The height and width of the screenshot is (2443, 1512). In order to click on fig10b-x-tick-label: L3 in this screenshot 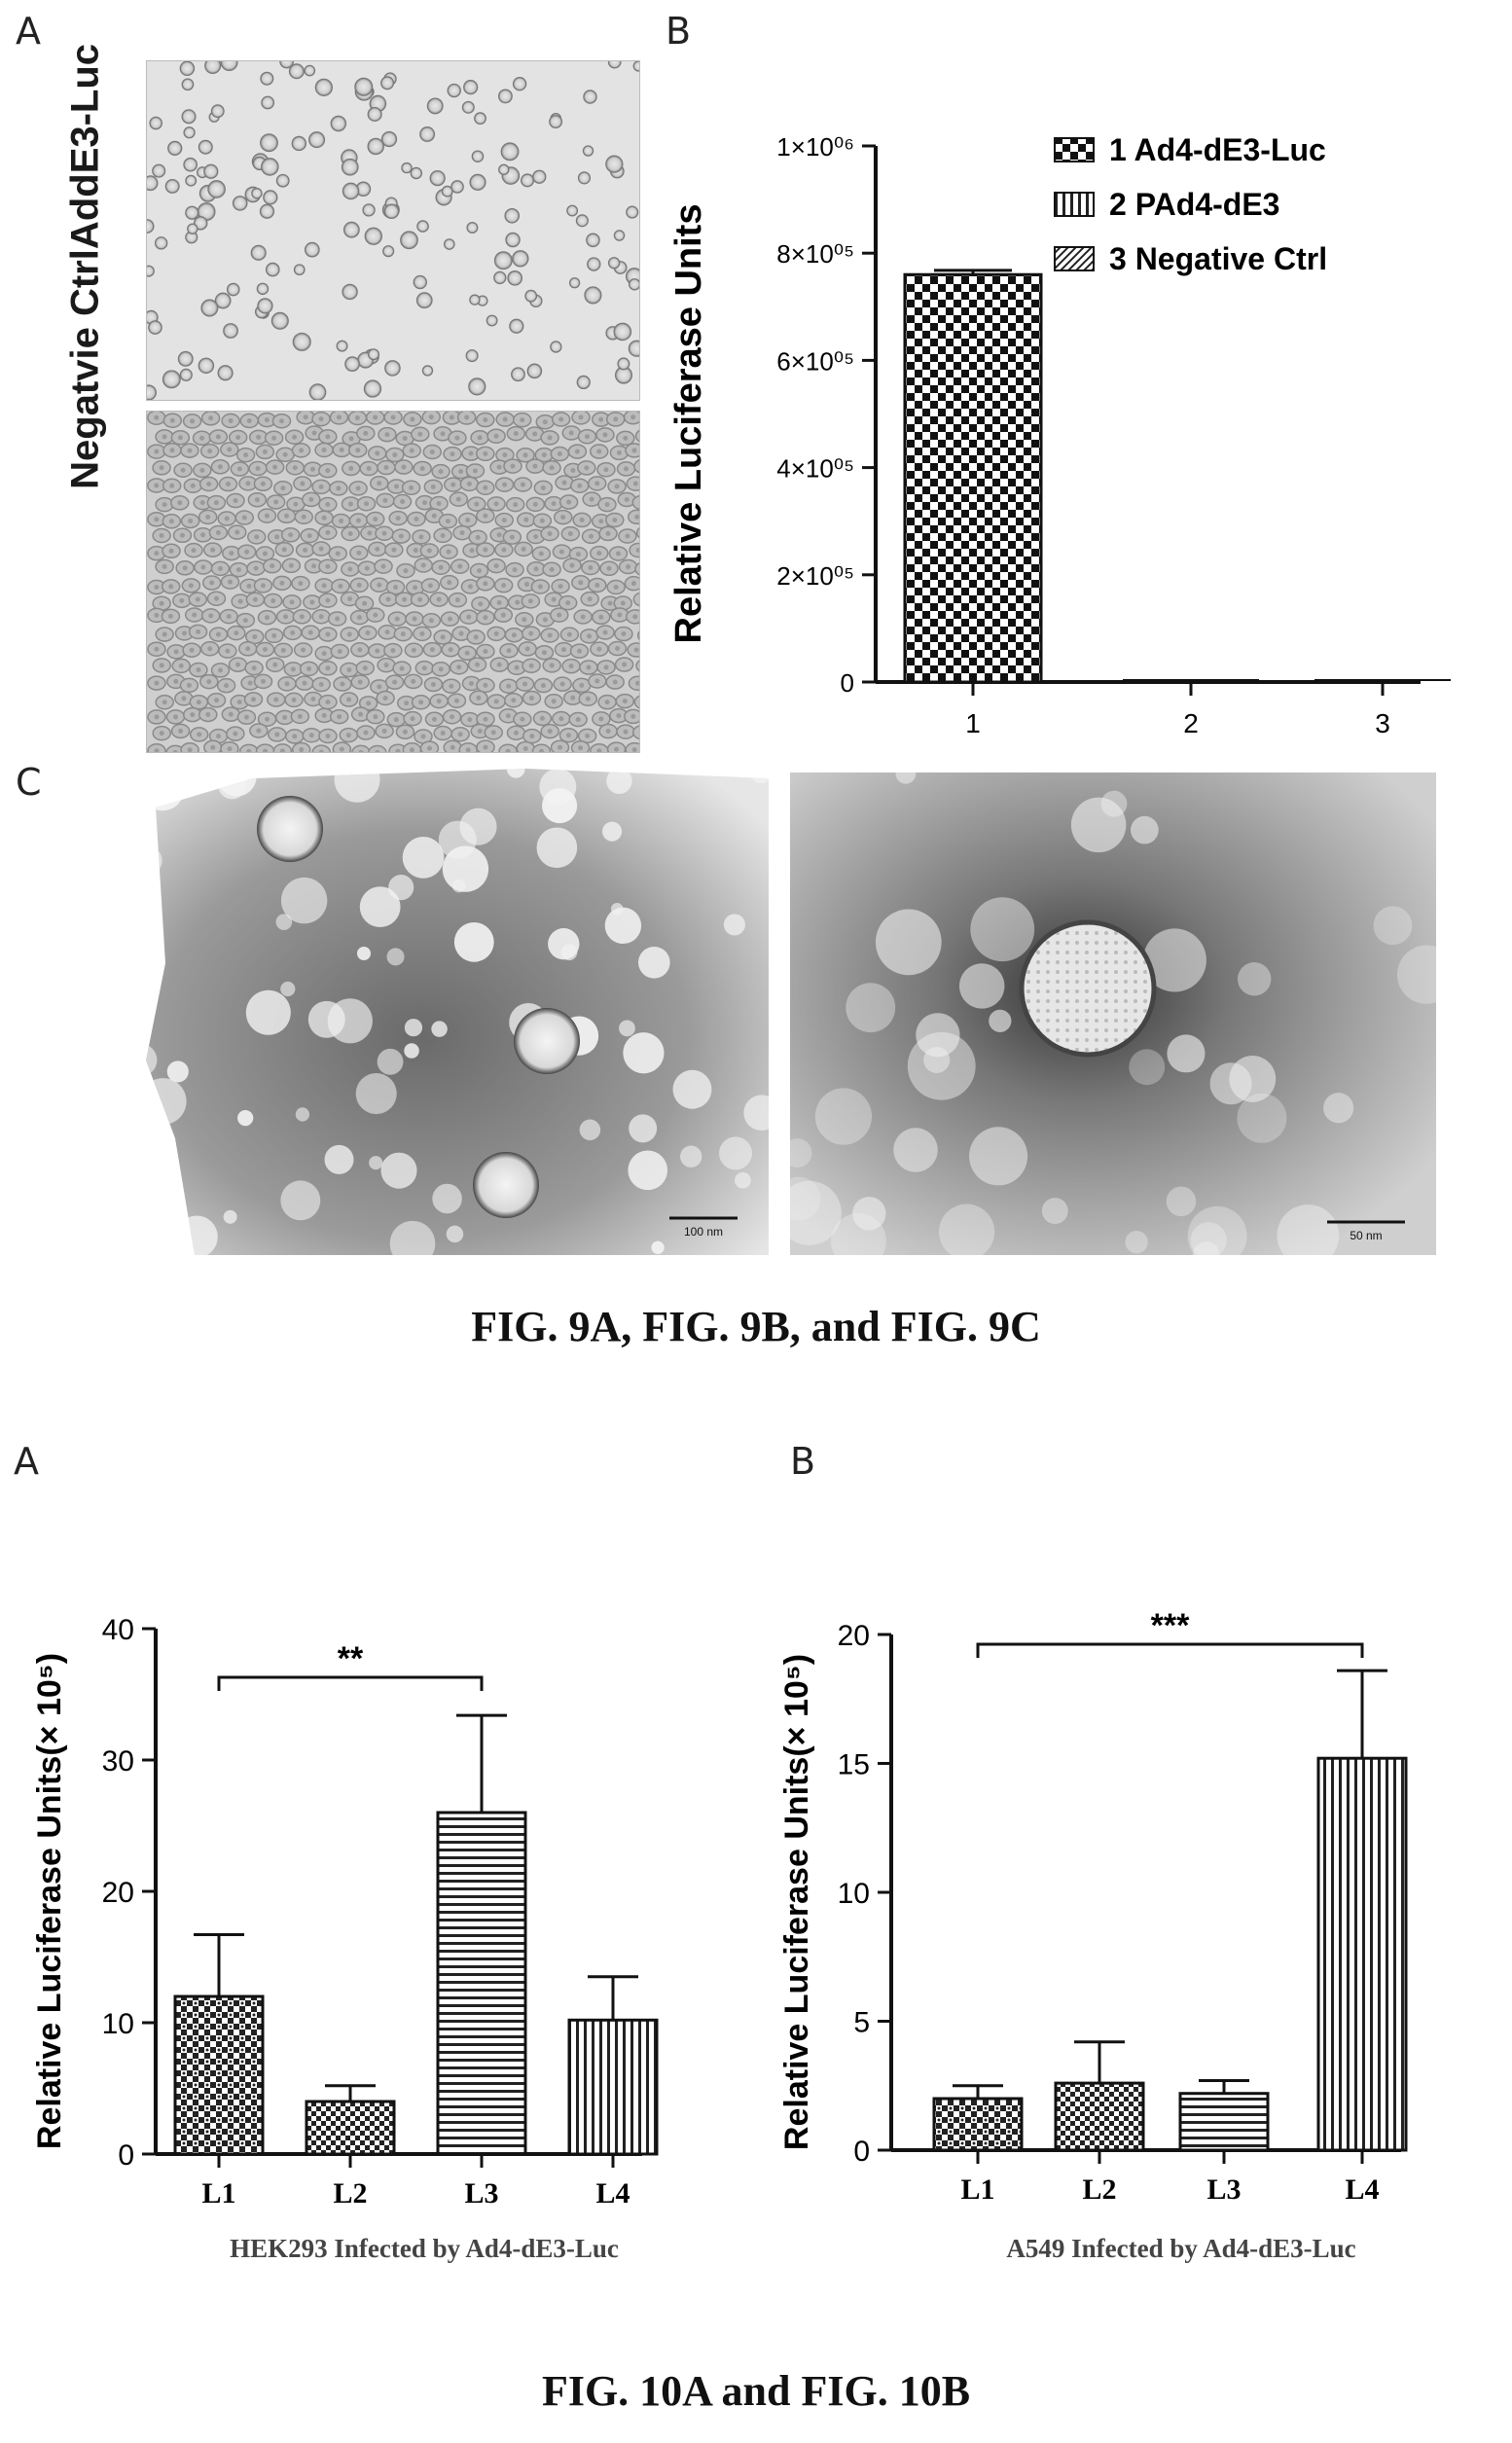, I will do `click(1223, 2190)`.